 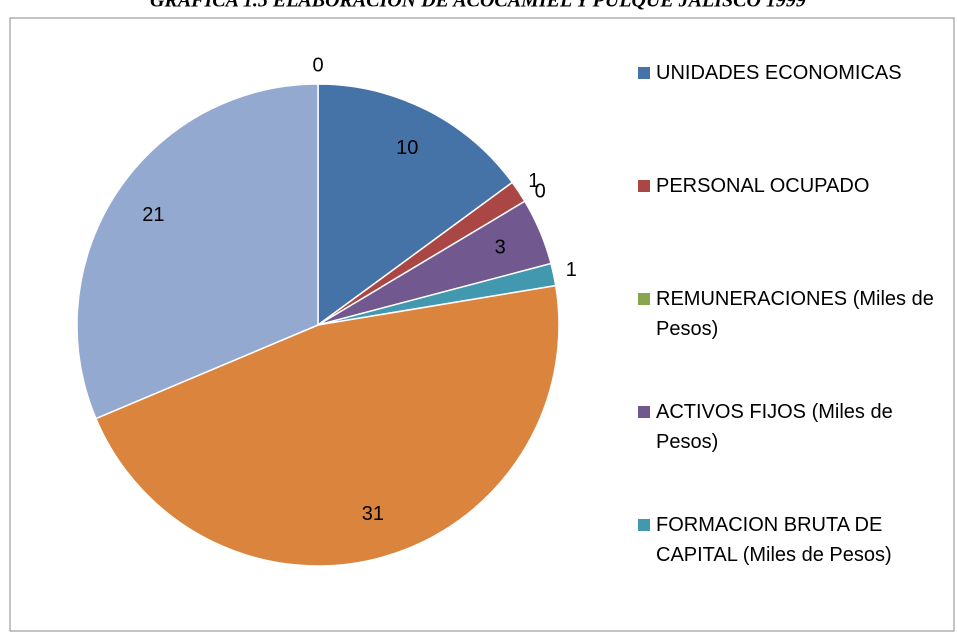 I want to click on legend-item: UNIDADES ECONOMICAS, so click(x=788, y=114).